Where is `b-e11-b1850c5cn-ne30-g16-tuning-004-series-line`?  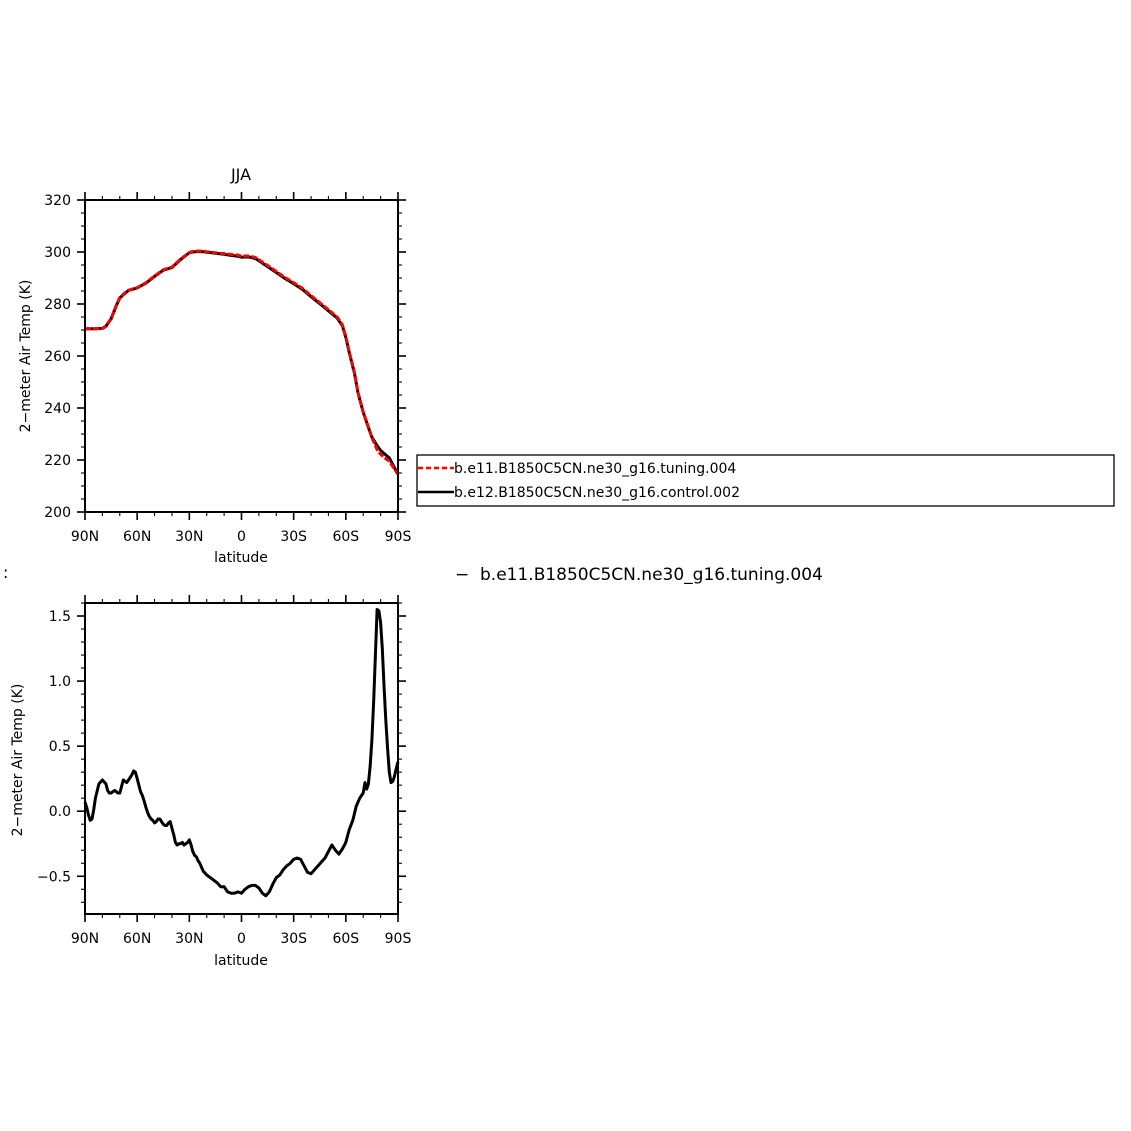
b-e11-b1850c5cn-ne30-g16-tuning-004-series-line is located at coordinates (242, 362).